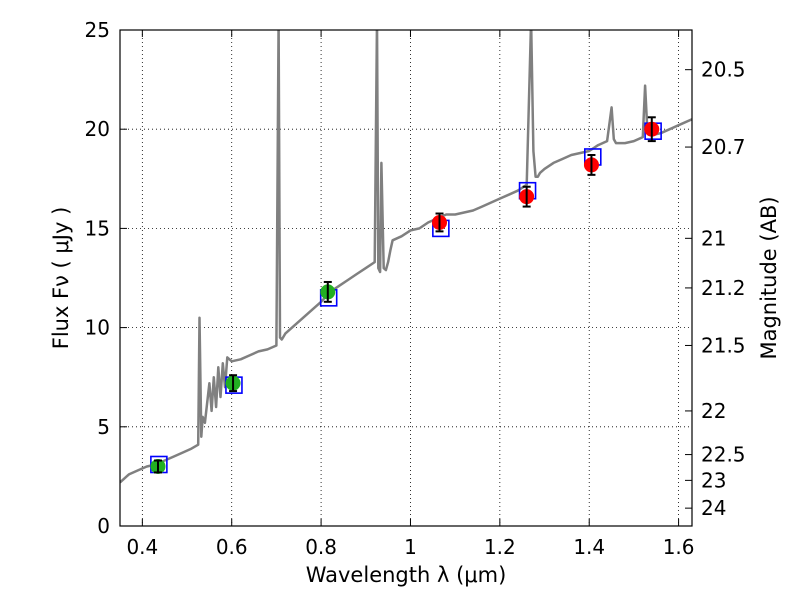  What do you see at coordinates (410, 547) in the screenshot?
I see `x-tick-label: 1` at bounding box center [410, 547].